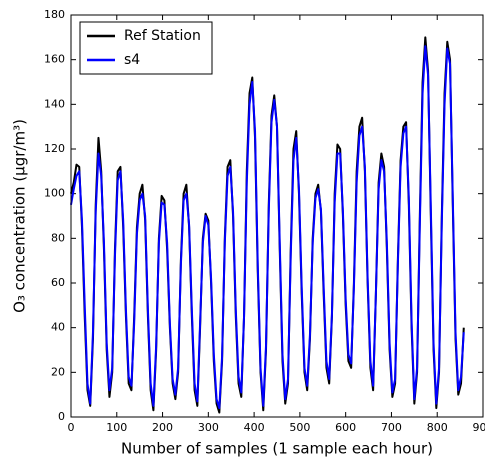 The image size is (485, 465). What do you see at coordinates (208, 427) in the screenshot?
I see `x-tick-label: 300` at bounding box center [208, 427].